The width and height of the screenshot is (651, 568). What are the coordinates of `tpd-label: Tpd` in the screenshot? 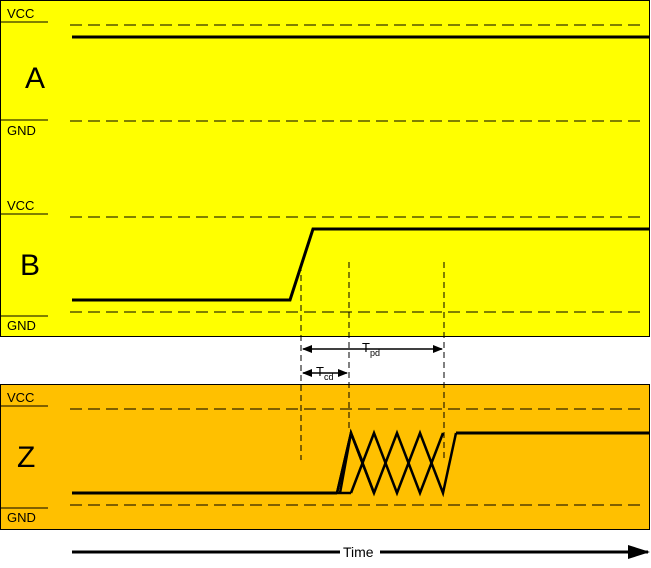 It's located at (371, 349).